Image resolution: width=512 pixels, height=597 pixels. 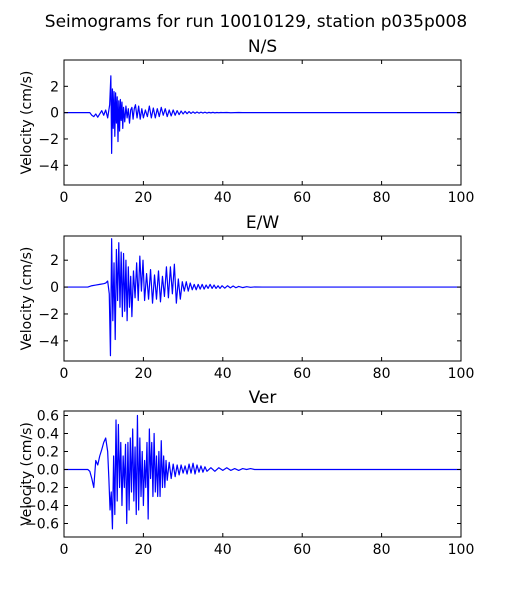 What do you see at coordinates (461, 550) in the screenshot?
I see `x-tick-label-ver: 100` at bounding box center [461, 550].